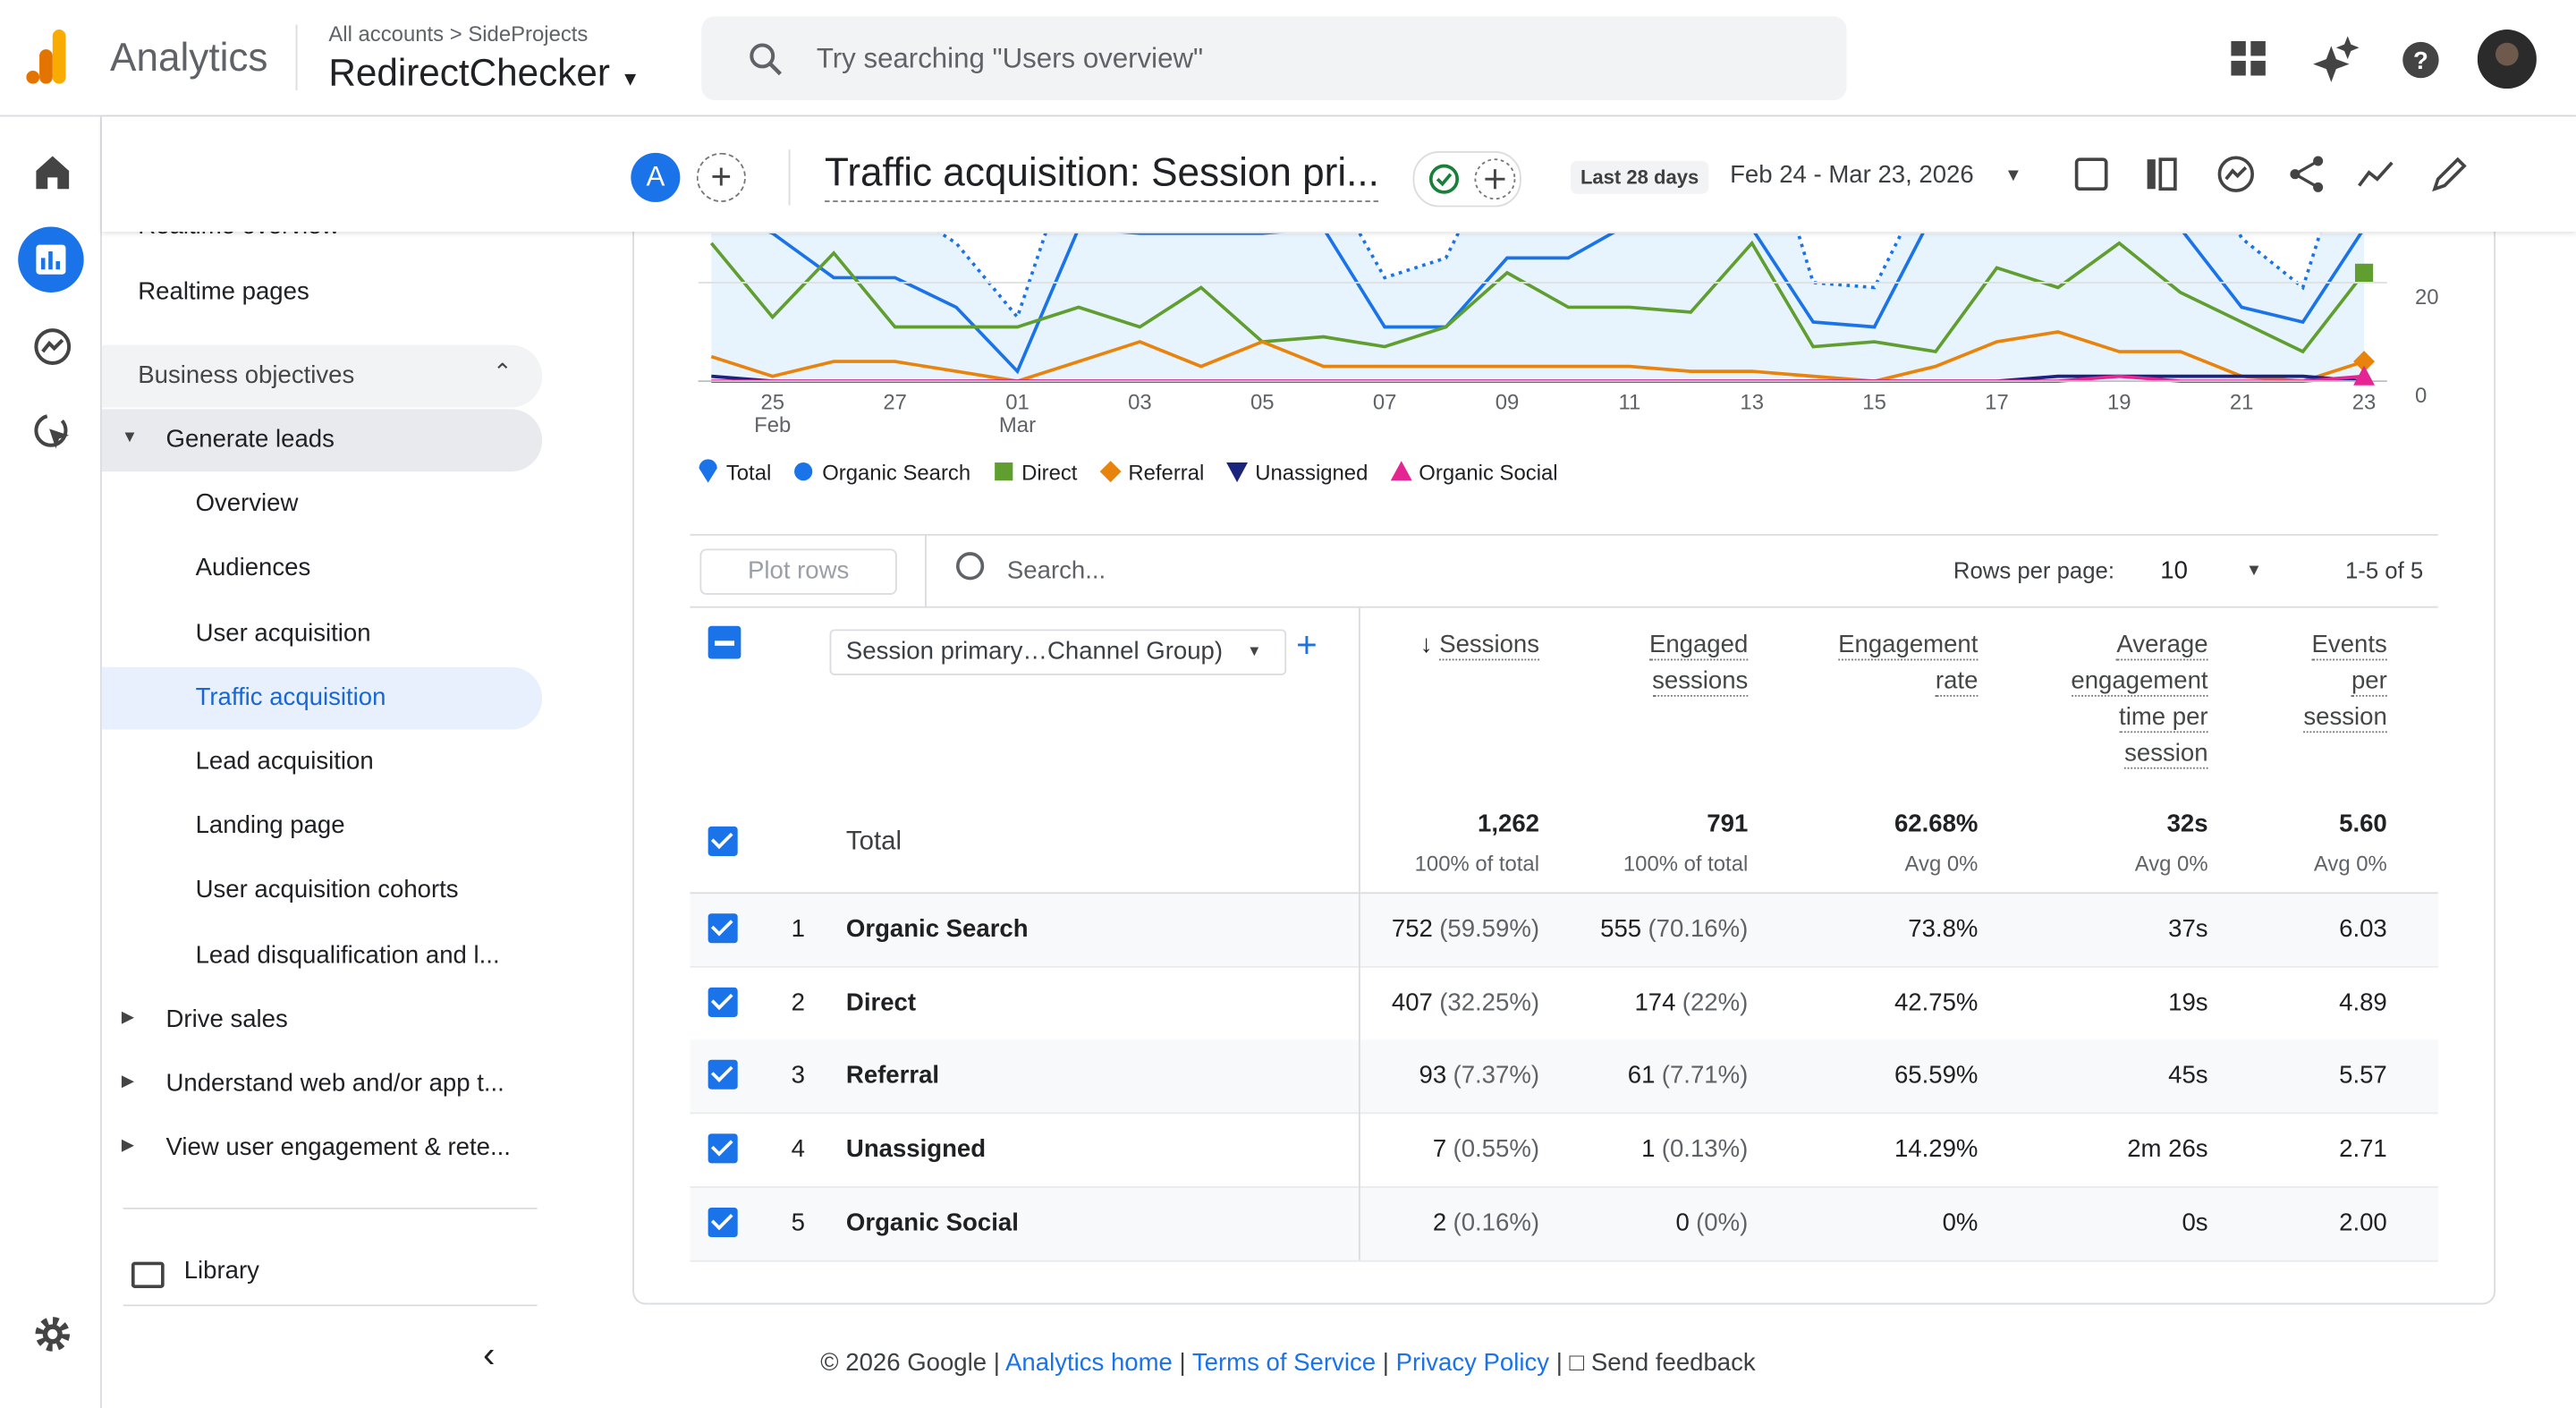 This screenshot has height=1408, width=2576. What do you see at coordinates (246, 376) in the screenshot?
I see `nav-section: Business objectives` at bounding box center [246, 376].